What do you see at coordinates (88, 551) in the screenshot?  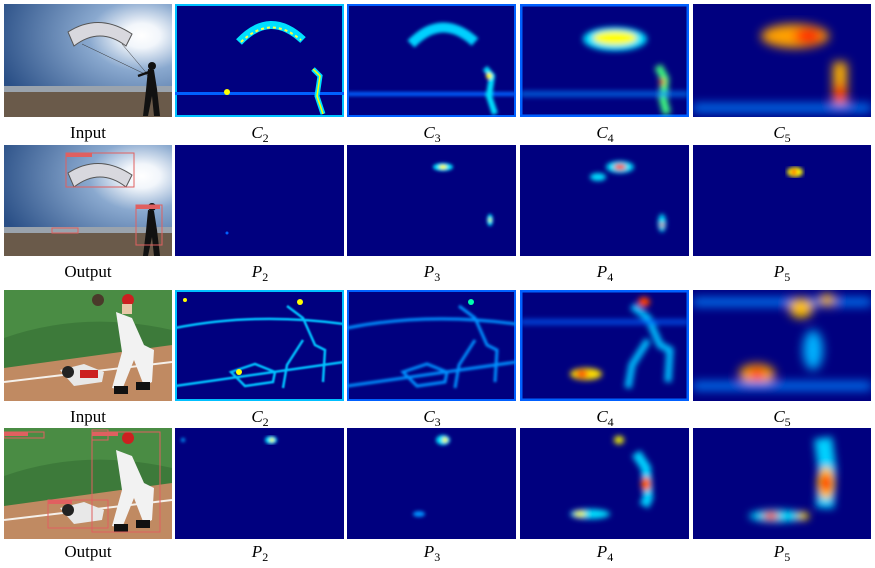 I see `caption-output-2: Output` at bounding box center [88, 551].